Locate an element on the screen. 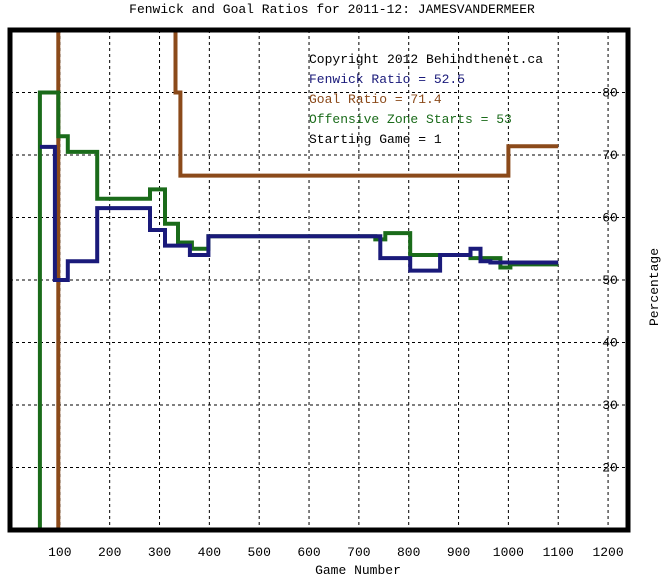 The width and height of the screenshot is (665, 580). annotation: Goal Ratio = 71.4 is located at coordinates (375, 99).